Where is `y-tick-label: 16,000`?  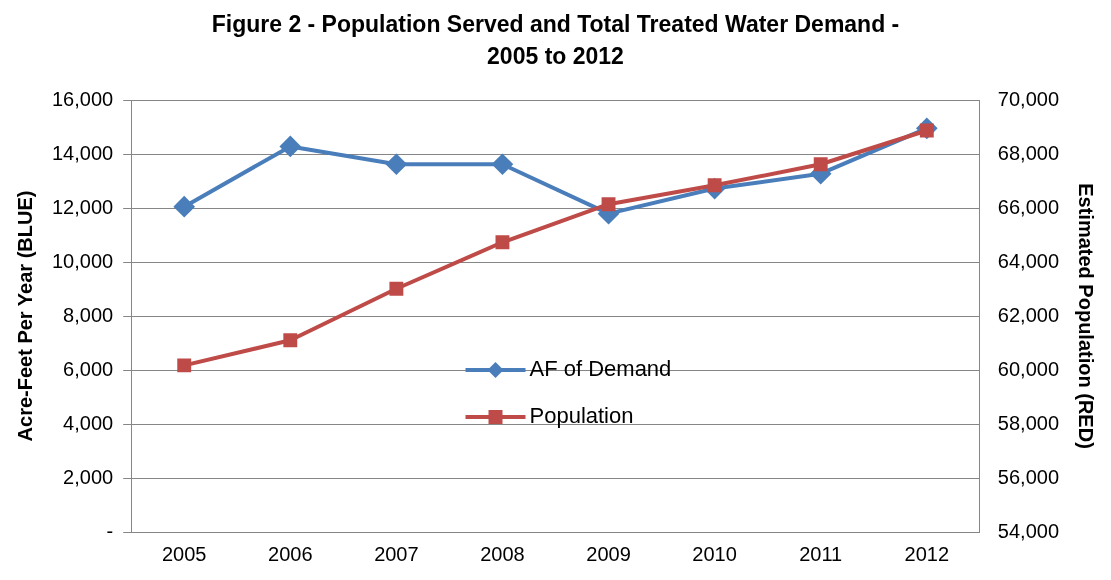 y-tick-label: 16,000 is located at coordinates (83, 98).